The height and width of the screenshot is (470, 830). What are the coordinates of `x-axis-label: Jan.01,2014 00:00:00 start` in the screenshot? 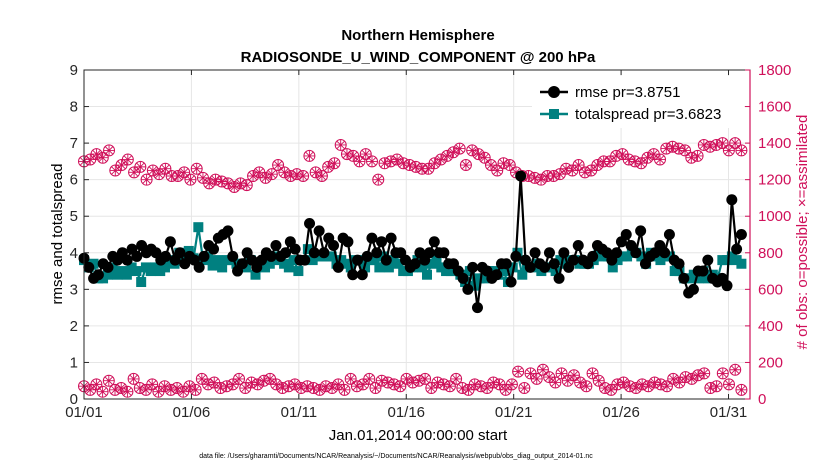 It's located at (418, 435).